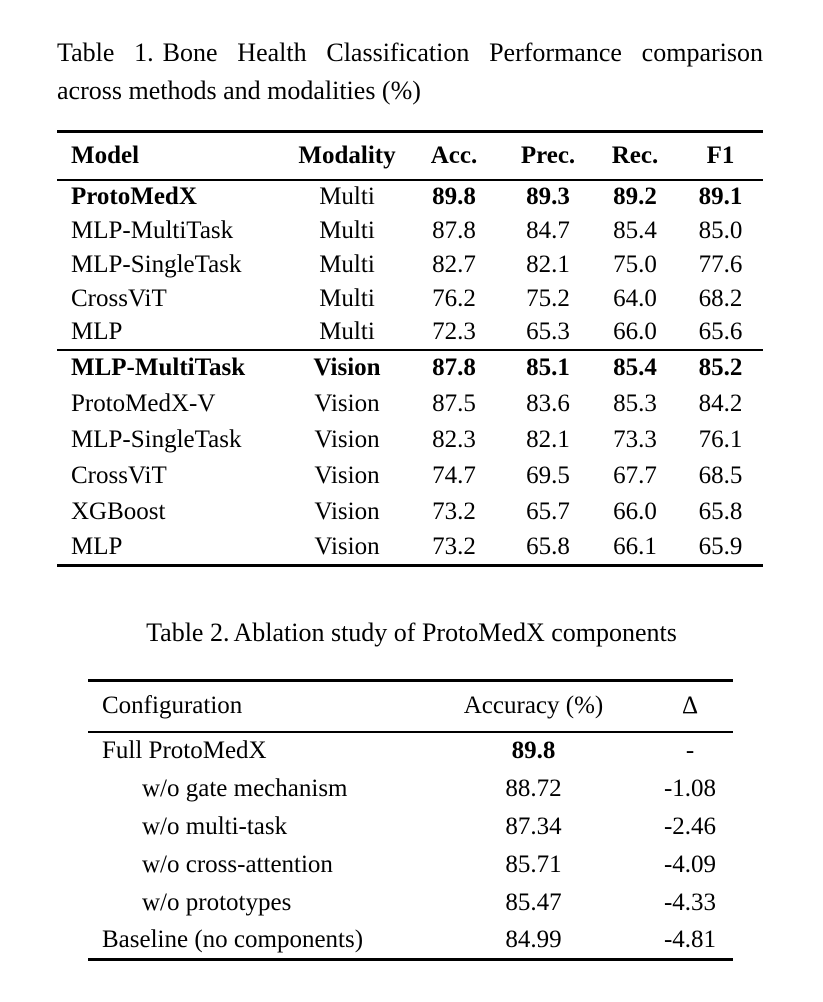 The height and width of the screenshot is (1002, 823). Describe the element at coordinates (347, 155) in the screenshot. I see `table1-header-modality: Modality` at that location.